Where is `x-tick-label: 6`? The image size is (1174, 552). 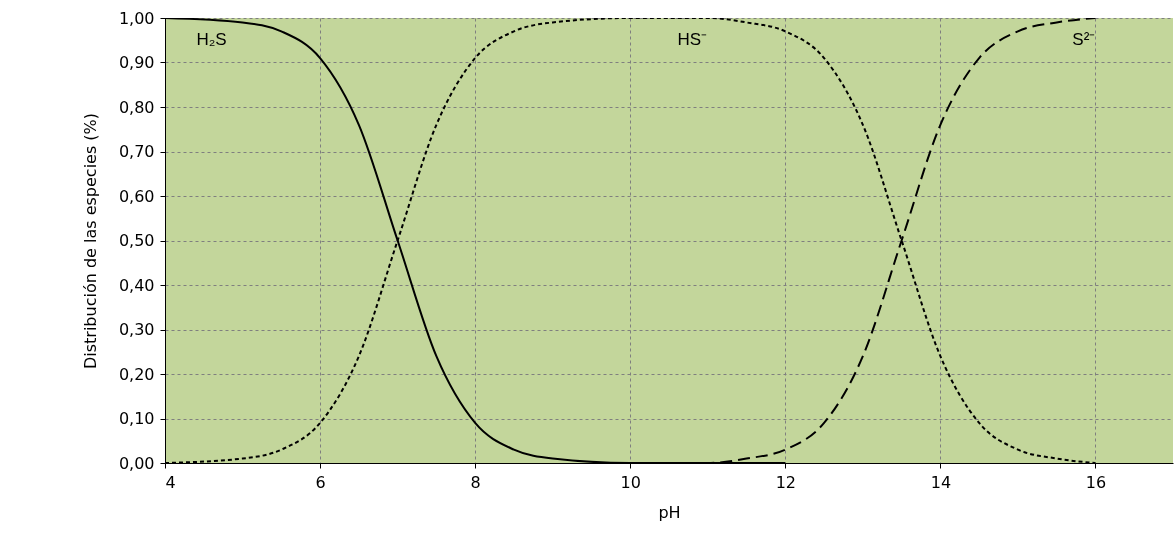
x-tick-label: 6 is located at coordinates (320, 482).